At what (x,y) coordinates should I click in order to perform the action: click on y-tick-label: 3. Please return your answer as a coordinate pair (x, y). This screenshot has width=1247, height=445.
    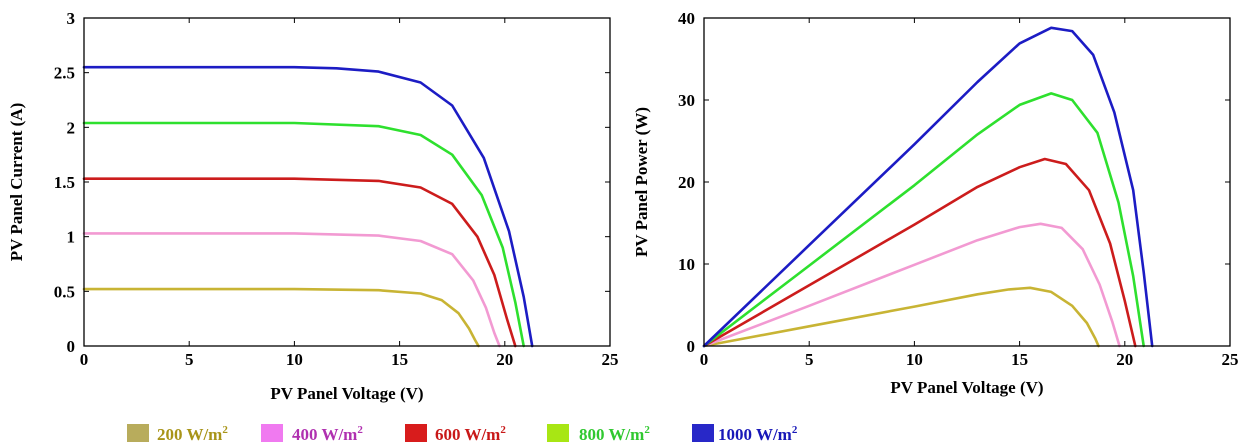
    Looking at the image, I should click on (71, 18).